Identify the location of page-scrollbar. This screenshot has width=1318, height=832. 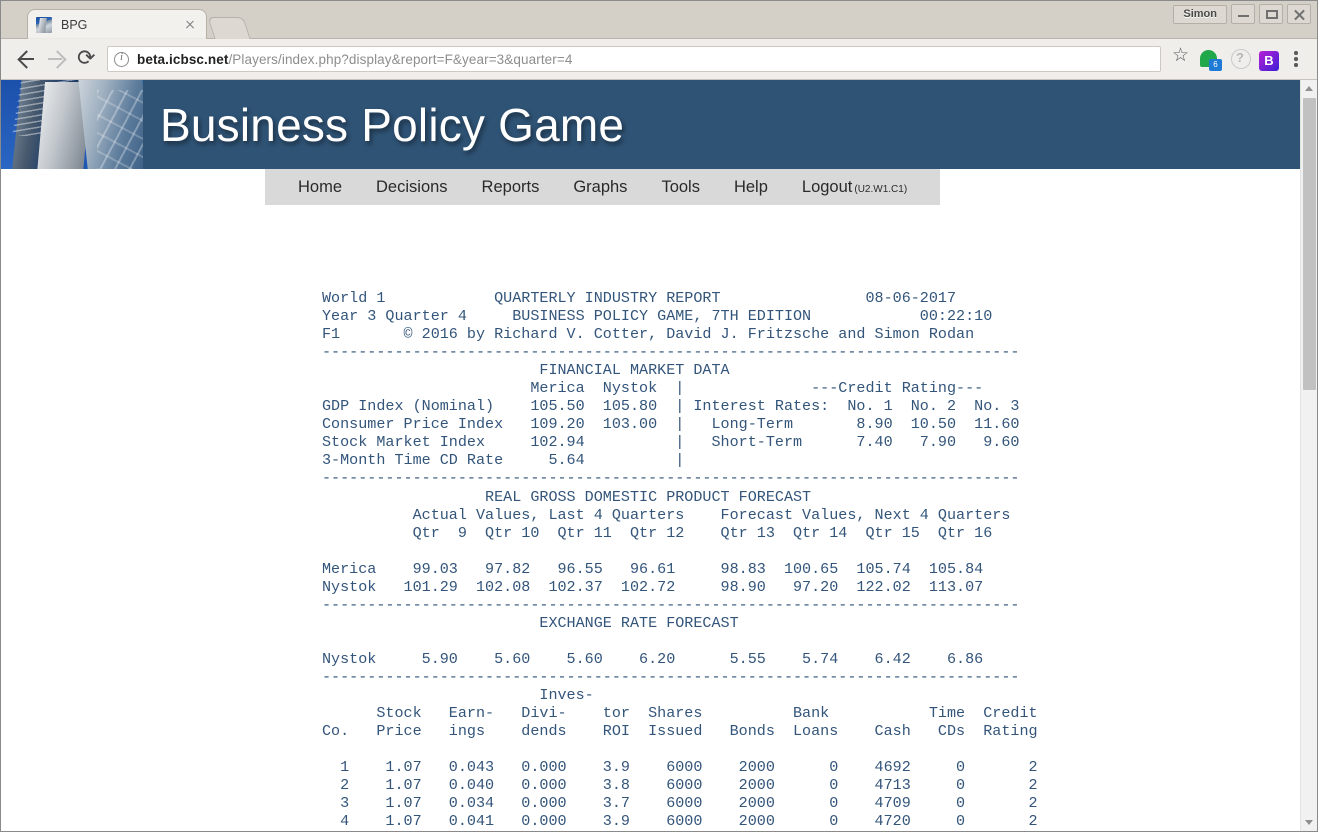
(1308, 455).